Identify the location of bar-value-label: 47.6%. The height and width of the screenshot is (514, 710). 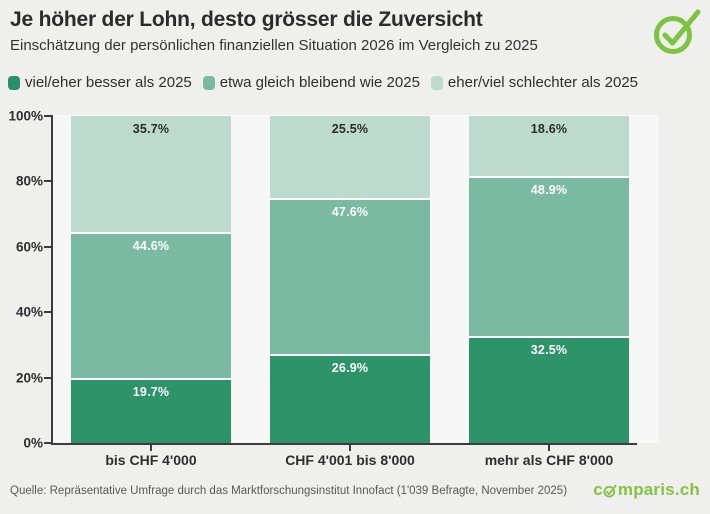
(350, 212).